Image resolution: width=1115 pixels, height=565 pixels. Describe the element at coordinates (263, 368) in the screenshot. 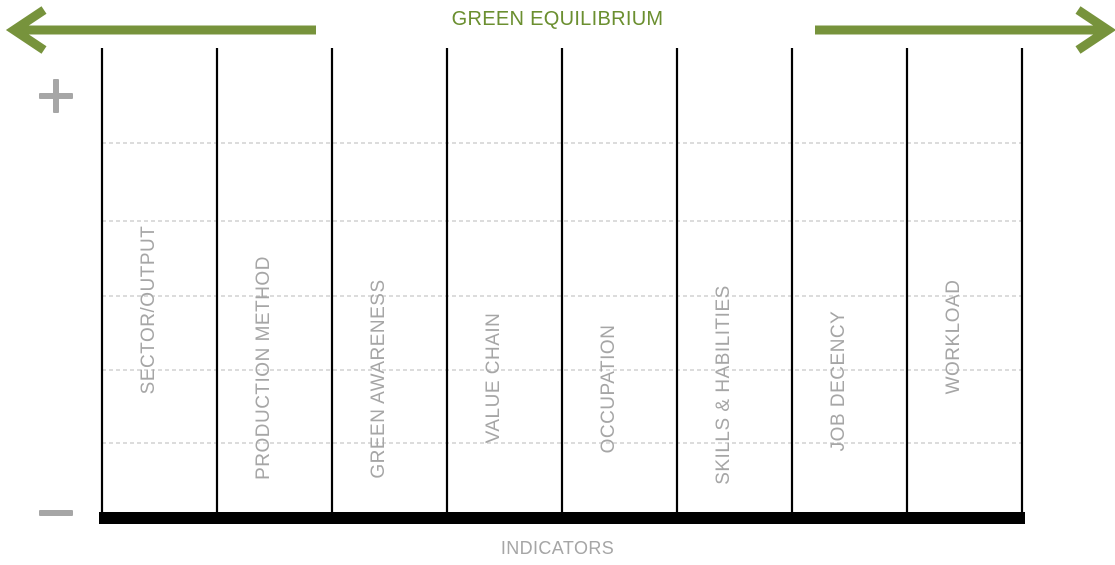

I see `indicator-label-text: PRODUCTION METHOD` at that location.